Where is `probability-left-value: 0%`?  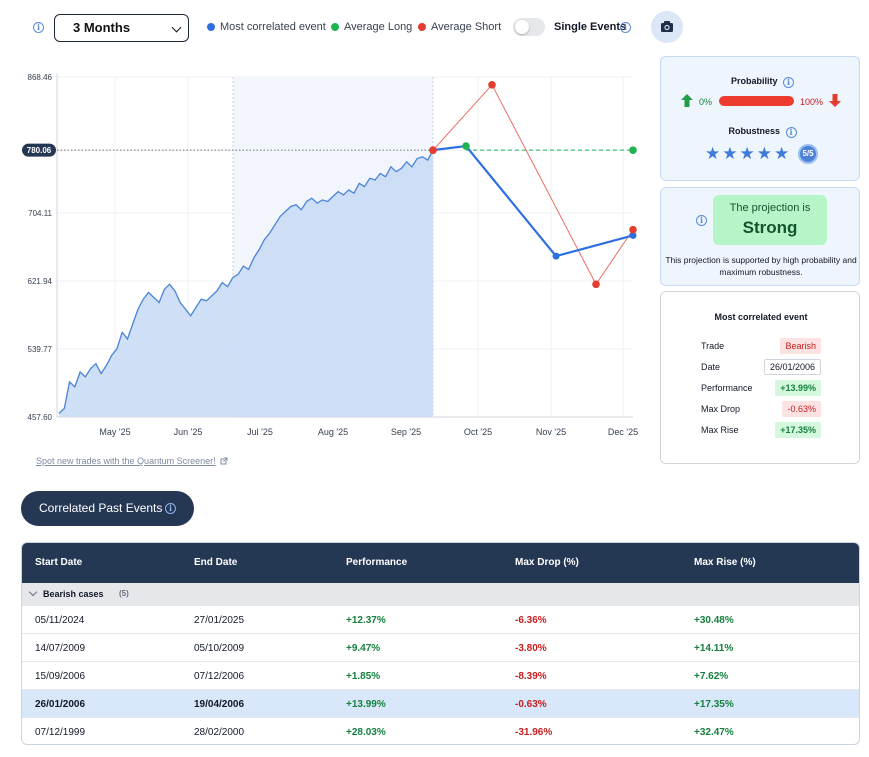
probability-left-value: 0% is located at coordinates (706, 102).